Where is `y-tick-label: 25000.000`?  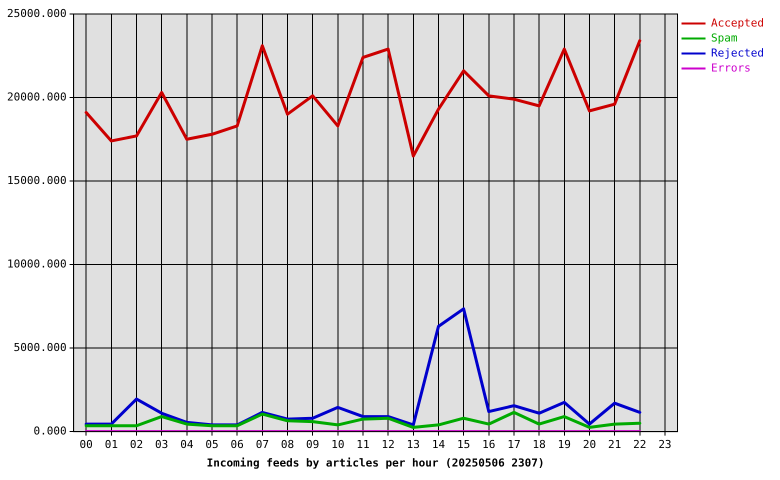
y-tick-label: 25000.000 is located at coordinates (36, 13).